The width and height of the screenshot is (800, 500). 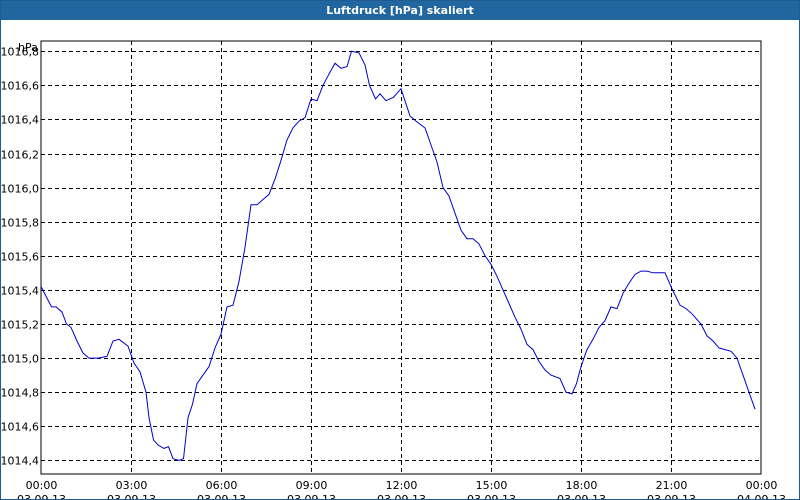 I want to click on y-tick-label: 1015,8, so click(x=20, y=223).